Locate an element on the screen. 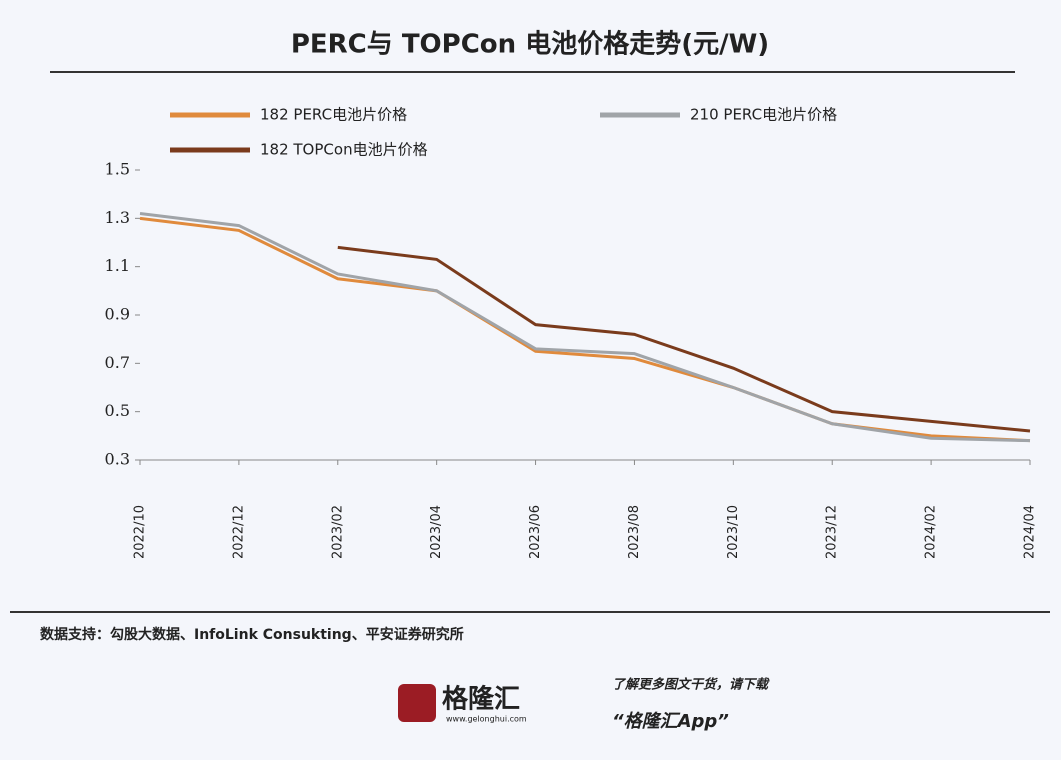 This screenshot has height=760, width=1061. legend-label: 210 PERC电池片价格 is located at coordinates (763, 115).